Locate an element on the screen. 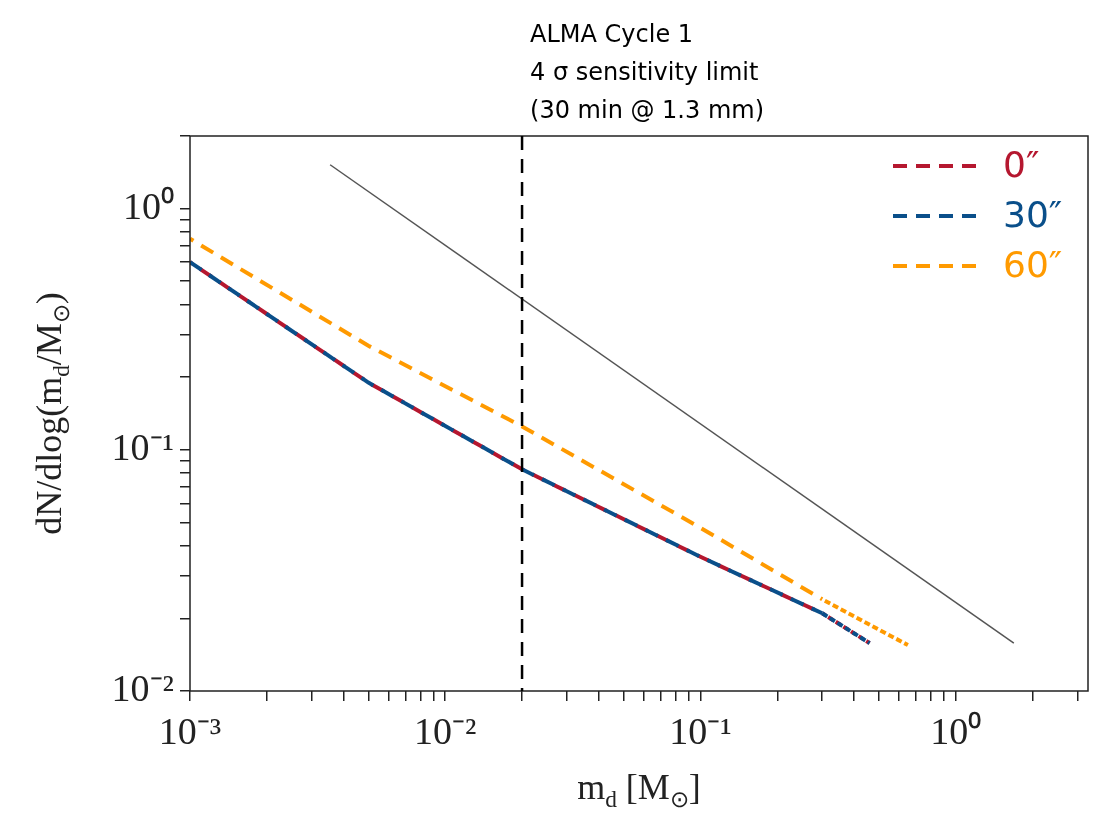 The width and height of the screenshot is (1101, 818). y-axis-title: dN/dlog(md/M⊙) is located at coordinates (51, 413).